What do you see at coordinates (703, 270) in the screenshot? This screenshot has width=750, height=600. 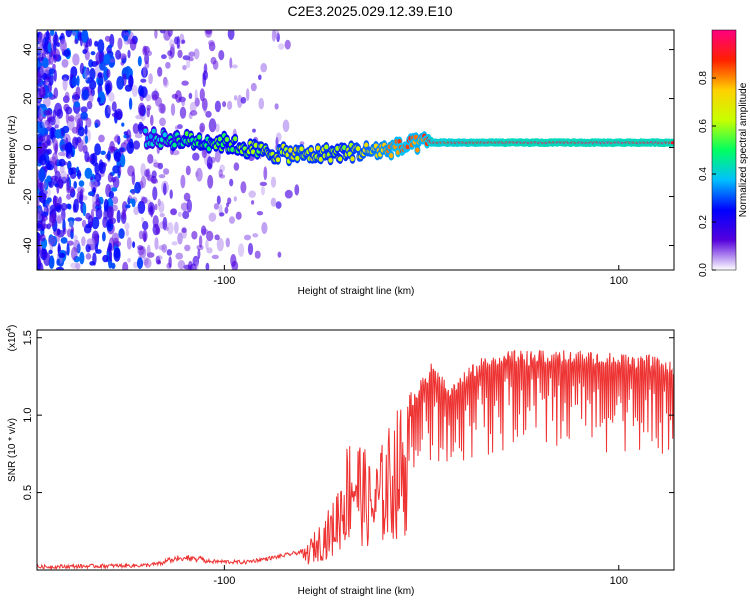 I see `colorbar-tick-label: 0.0` at bounding box center [703, 270].